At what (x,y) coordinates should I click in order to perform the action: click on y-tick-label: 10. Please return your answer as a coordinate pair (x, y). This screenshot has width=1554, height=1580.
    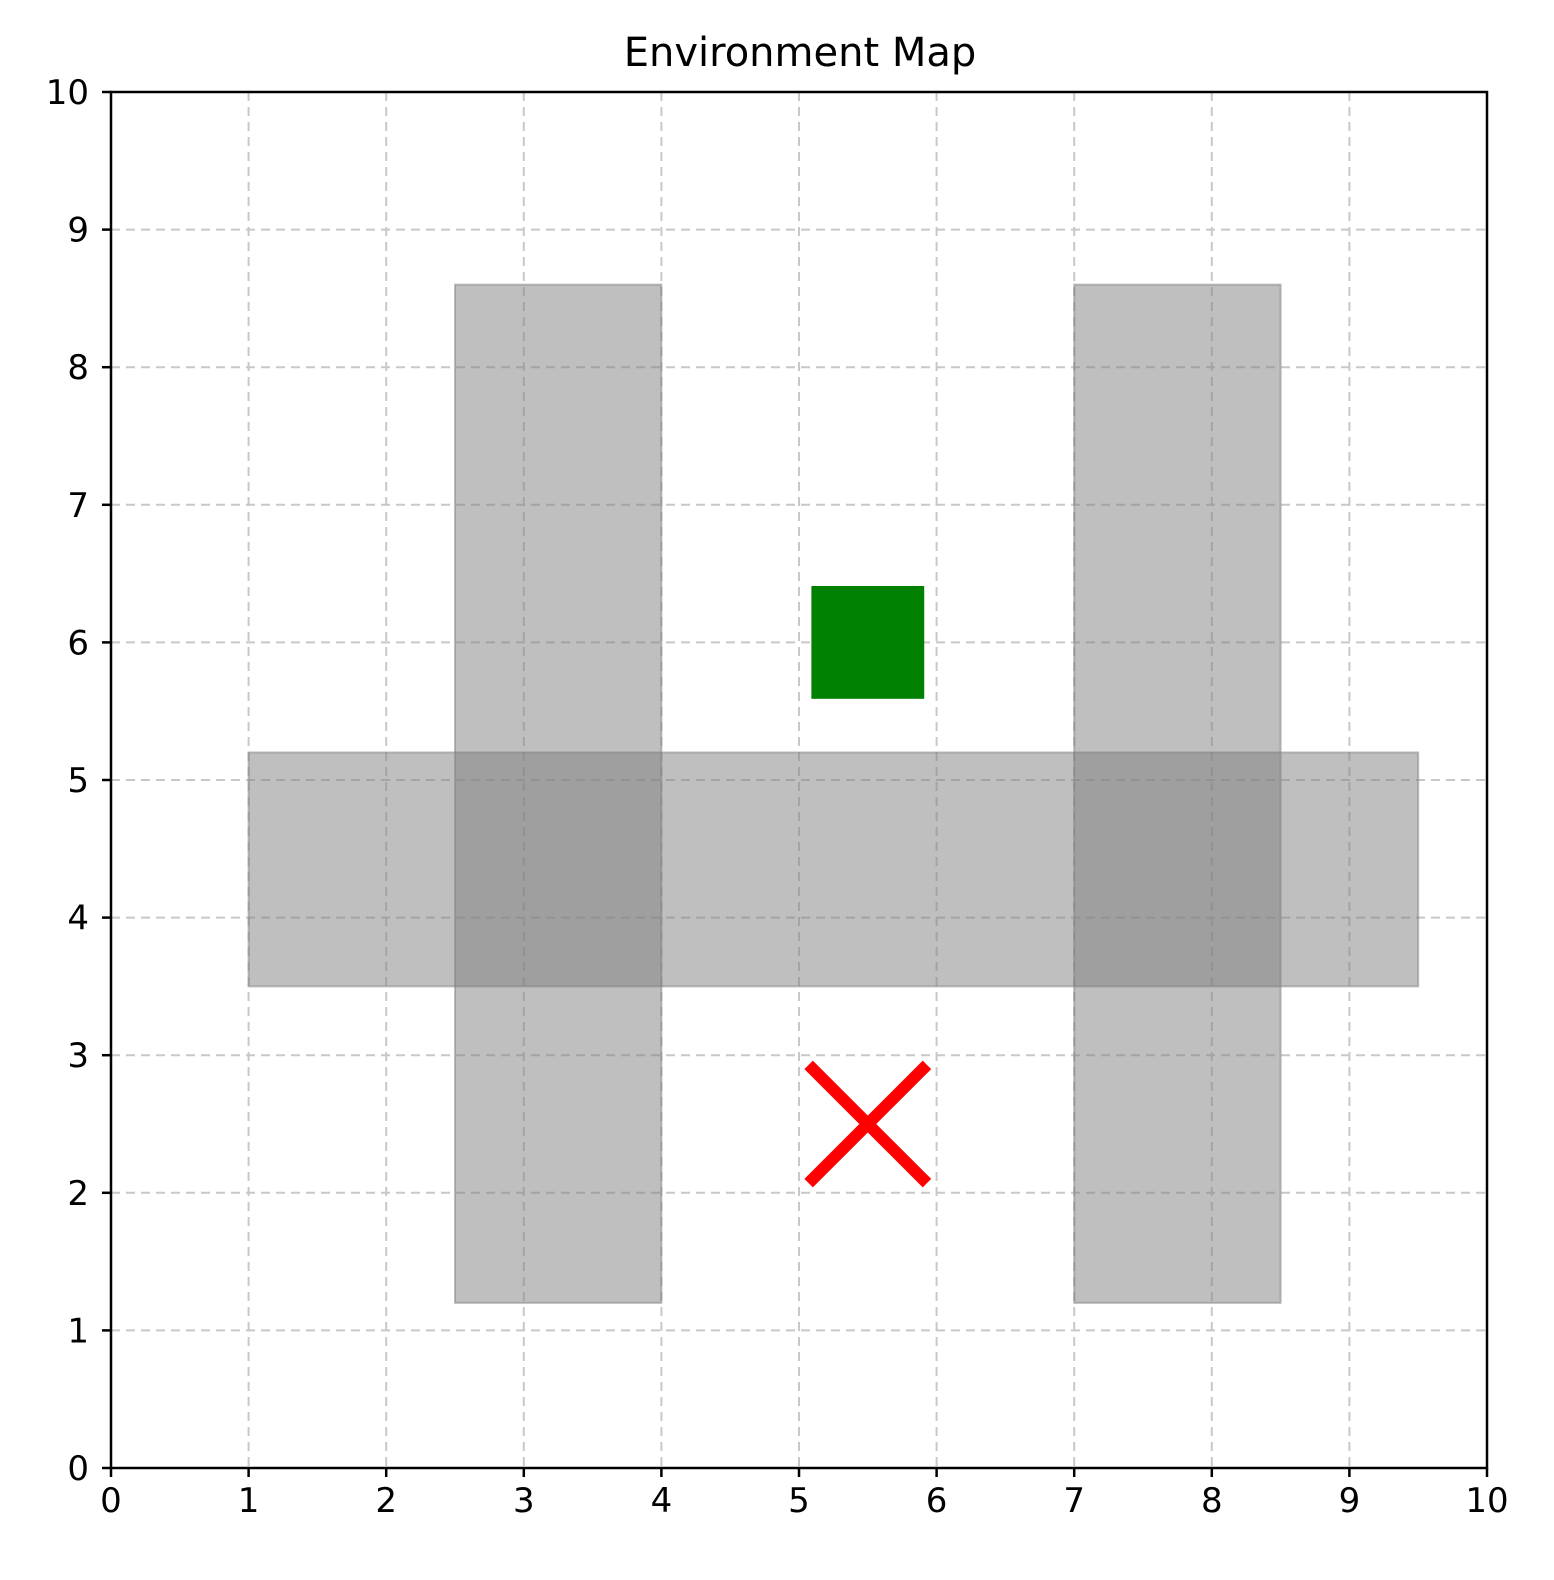
    Looking at the image, I should click on (67, 93).